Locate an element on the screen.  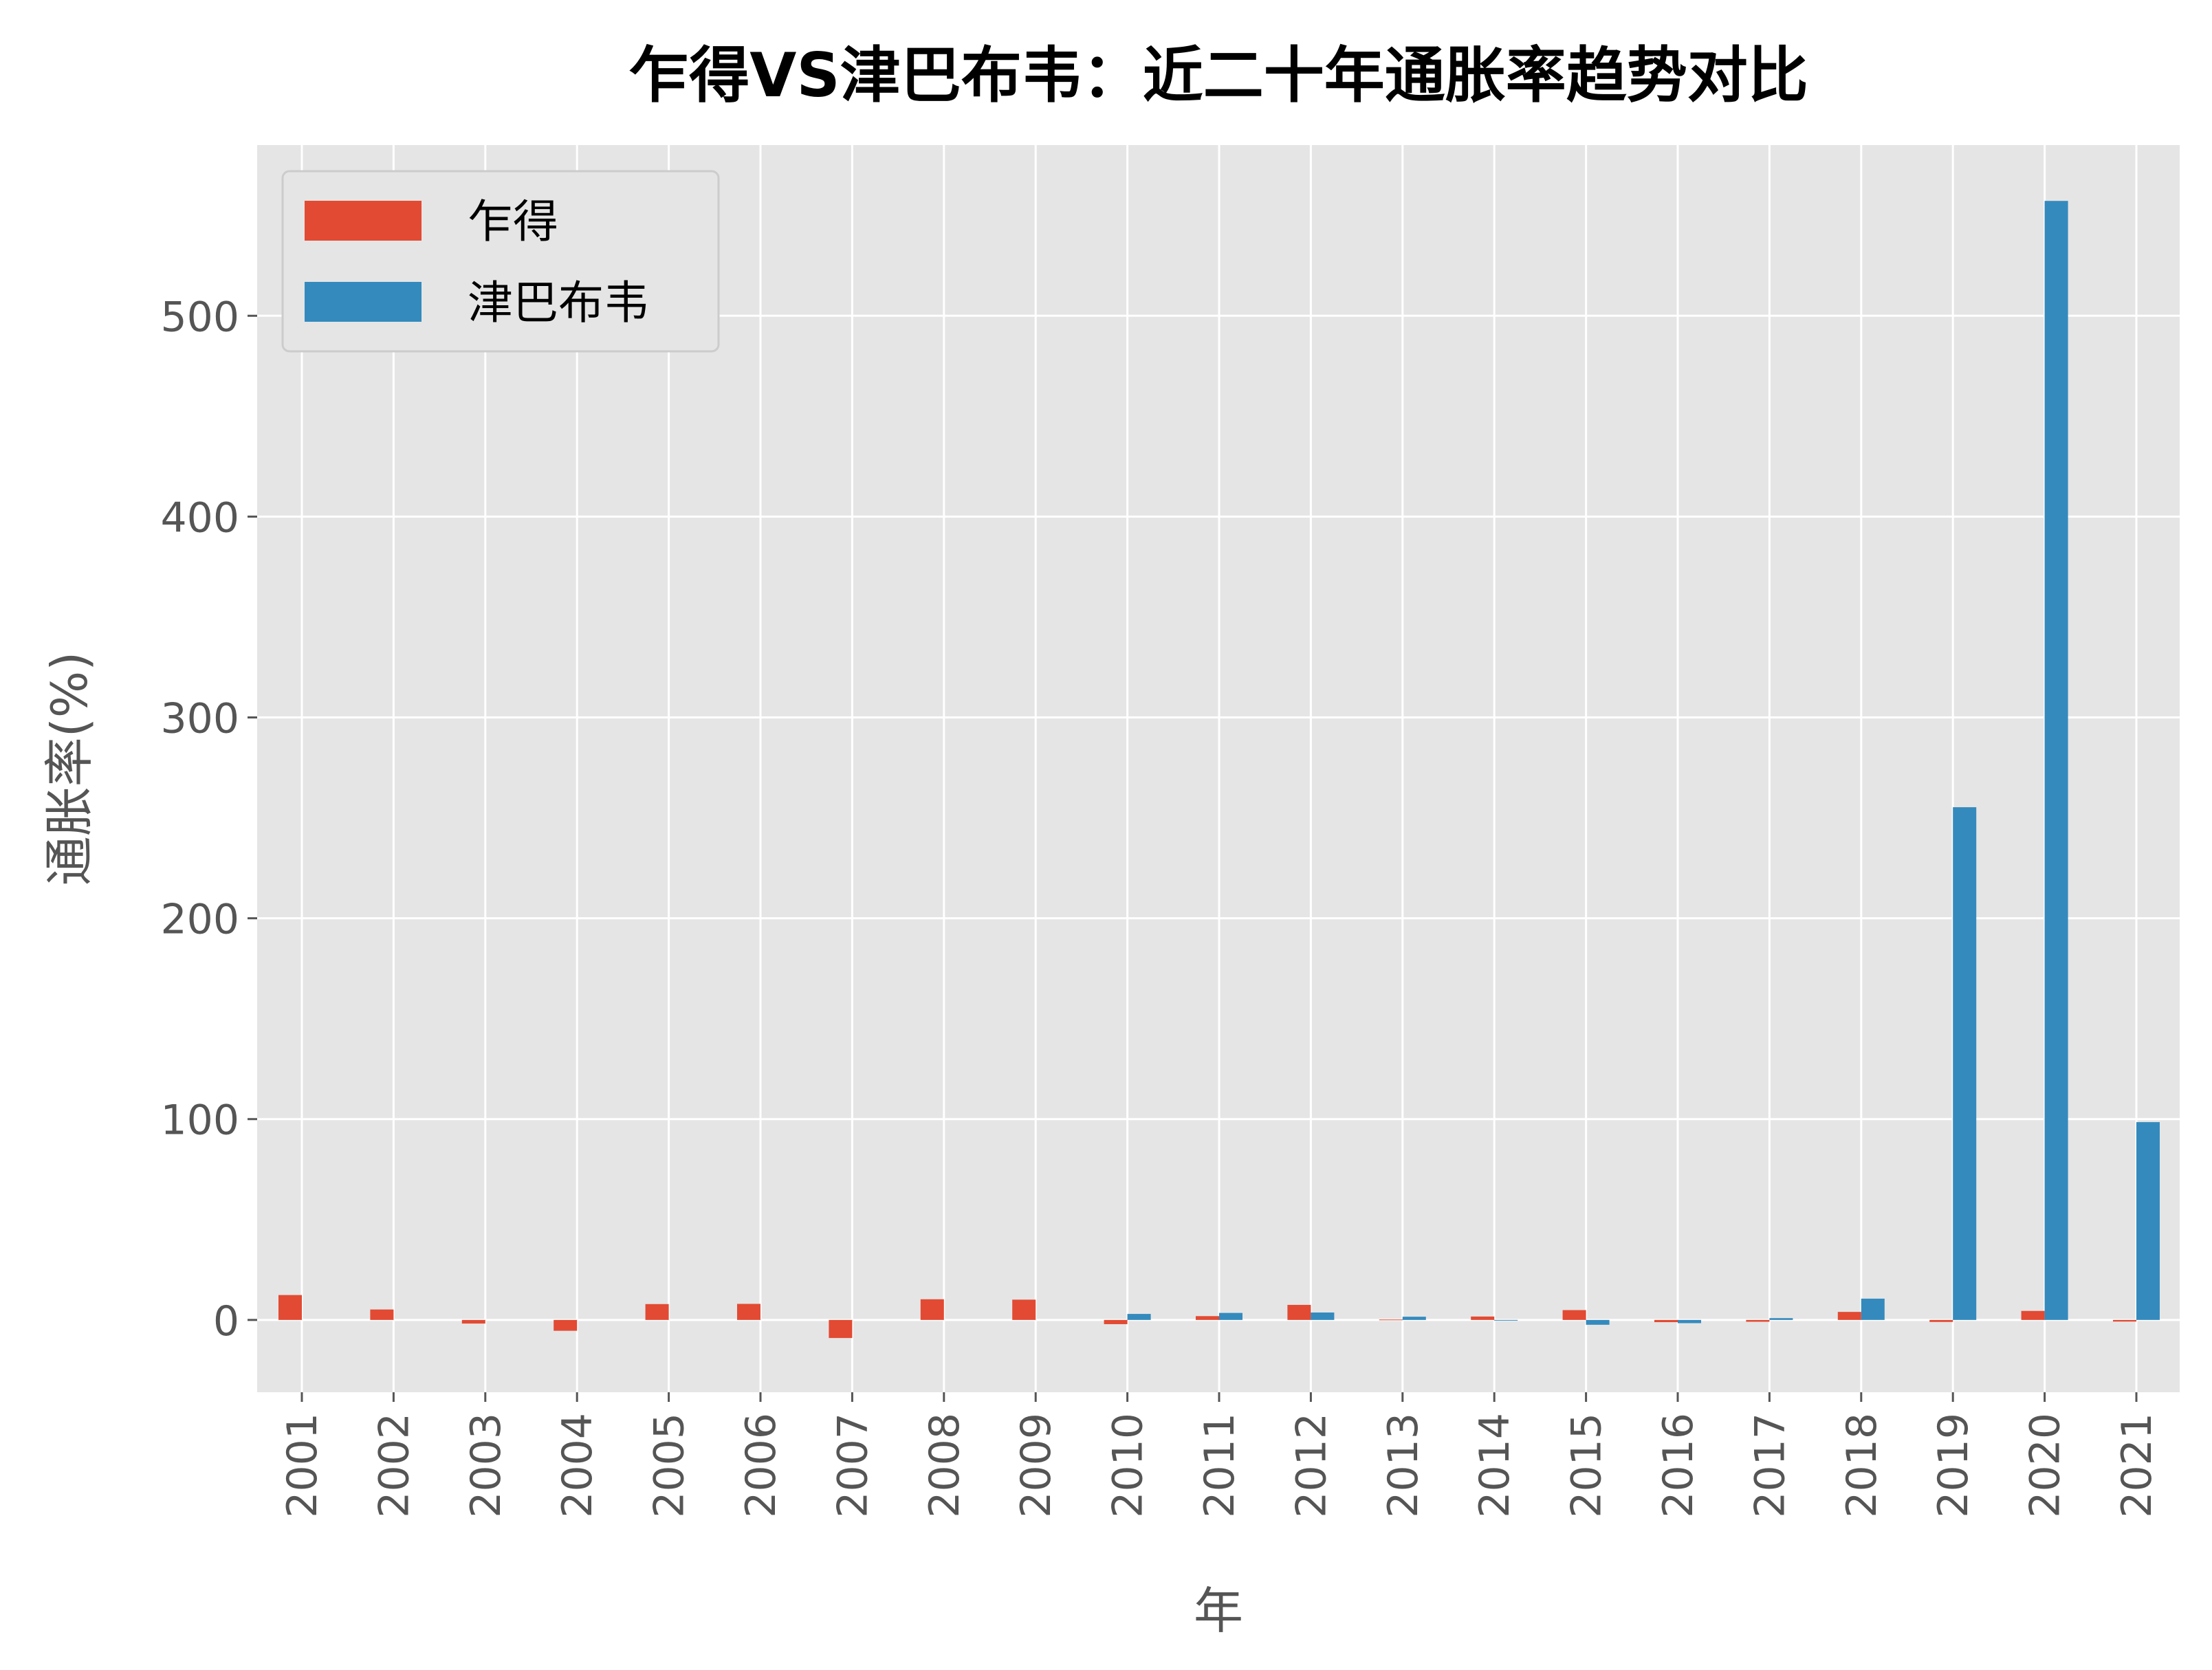
bar-zimbabwe-2015 is located at coordinates (1598, 1322).